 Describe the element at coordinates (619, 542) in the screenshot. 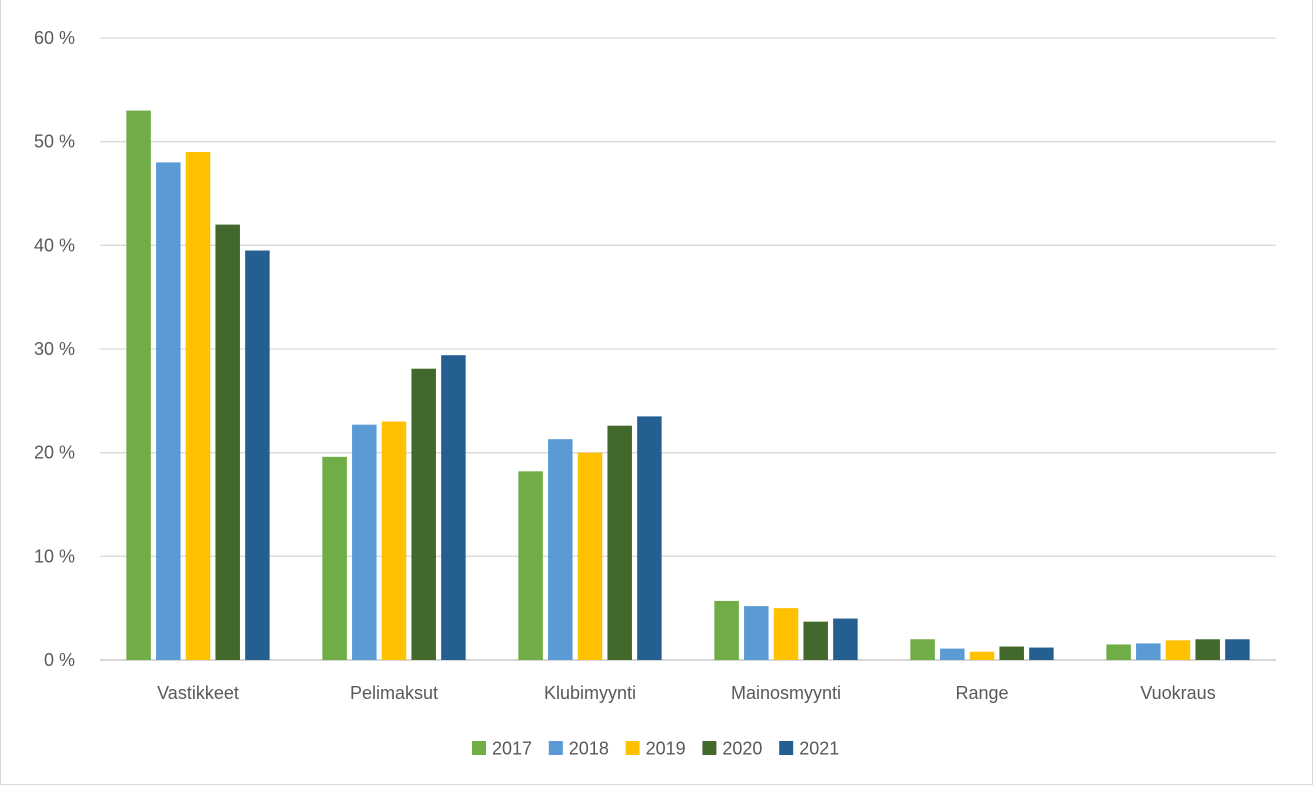

I see `bar-2020-klubimyynti` at that location.